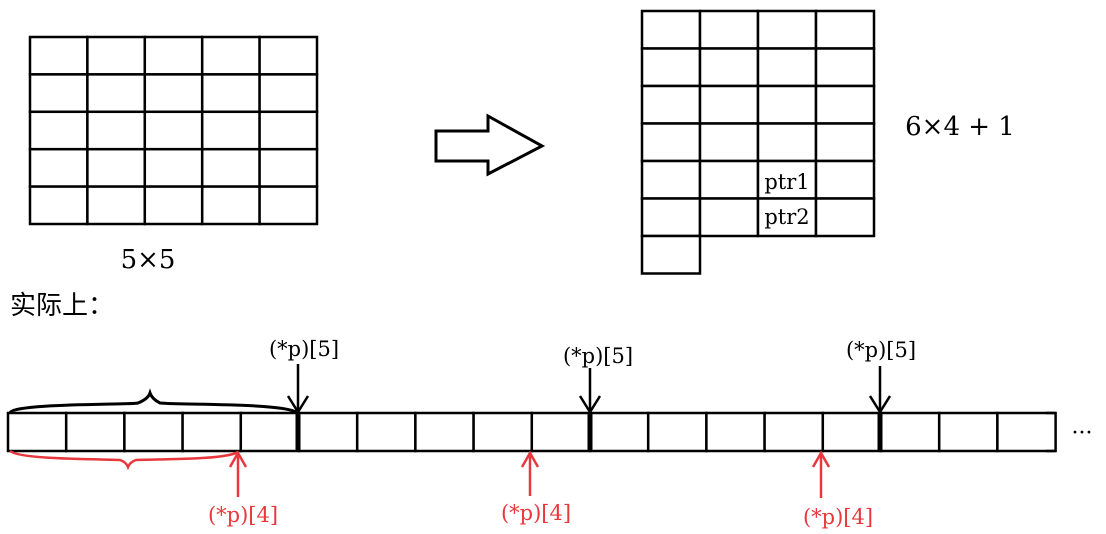  I want to click on cell-ptr2: ptr2, so click(786, 217).